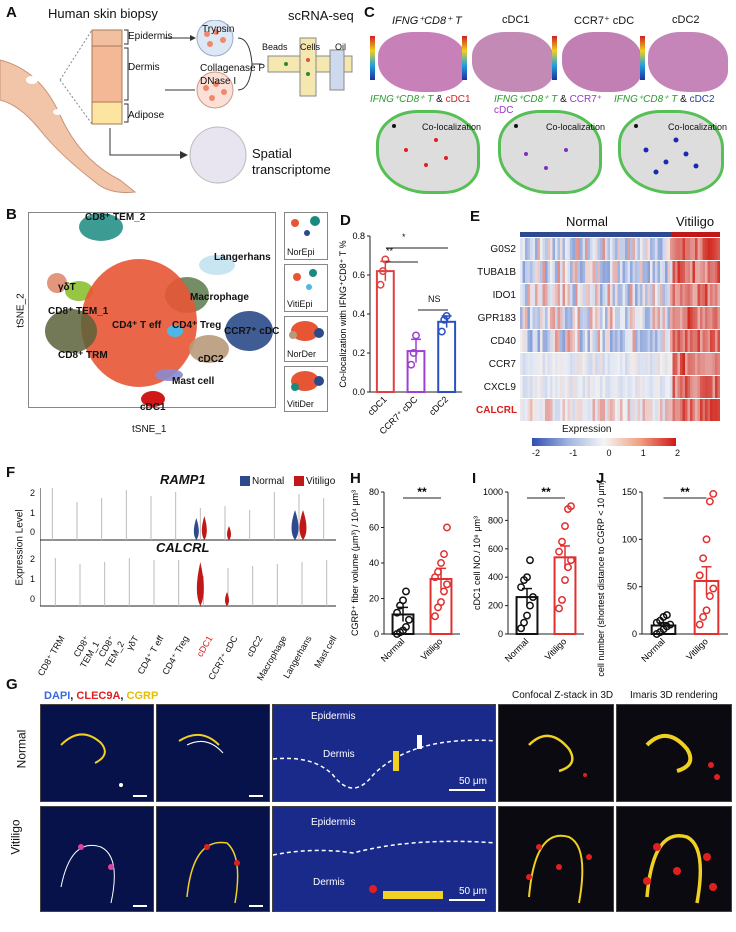  What do you see at coordinates (306, 339) in the screenshot?
I see `inset-norder: NorDer` at bounding box center [306, 339].